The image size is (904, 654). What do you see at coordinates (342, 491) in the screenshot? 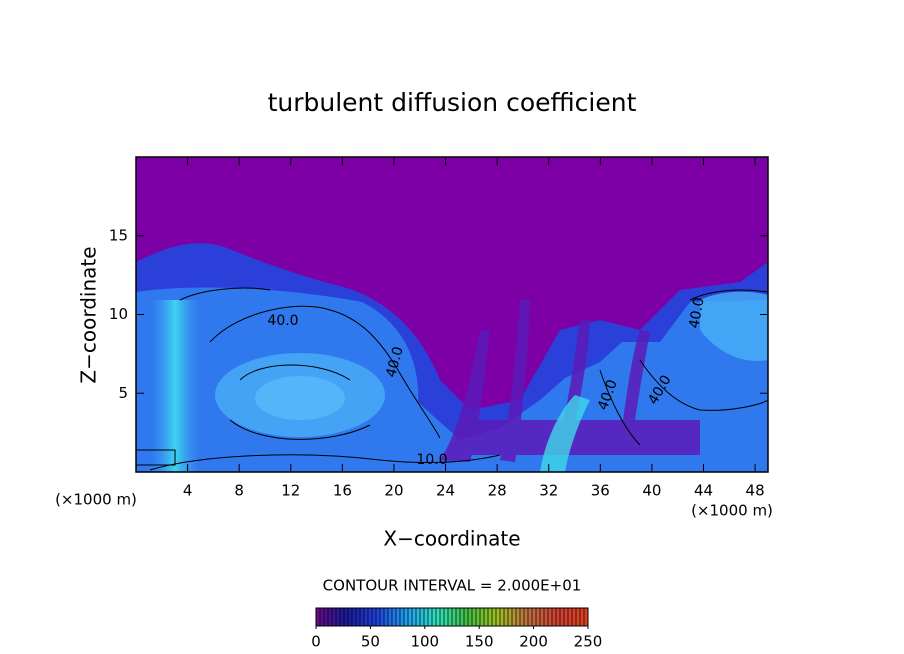
I see `x-tick-label: 16` at bounding box center [342, 491].